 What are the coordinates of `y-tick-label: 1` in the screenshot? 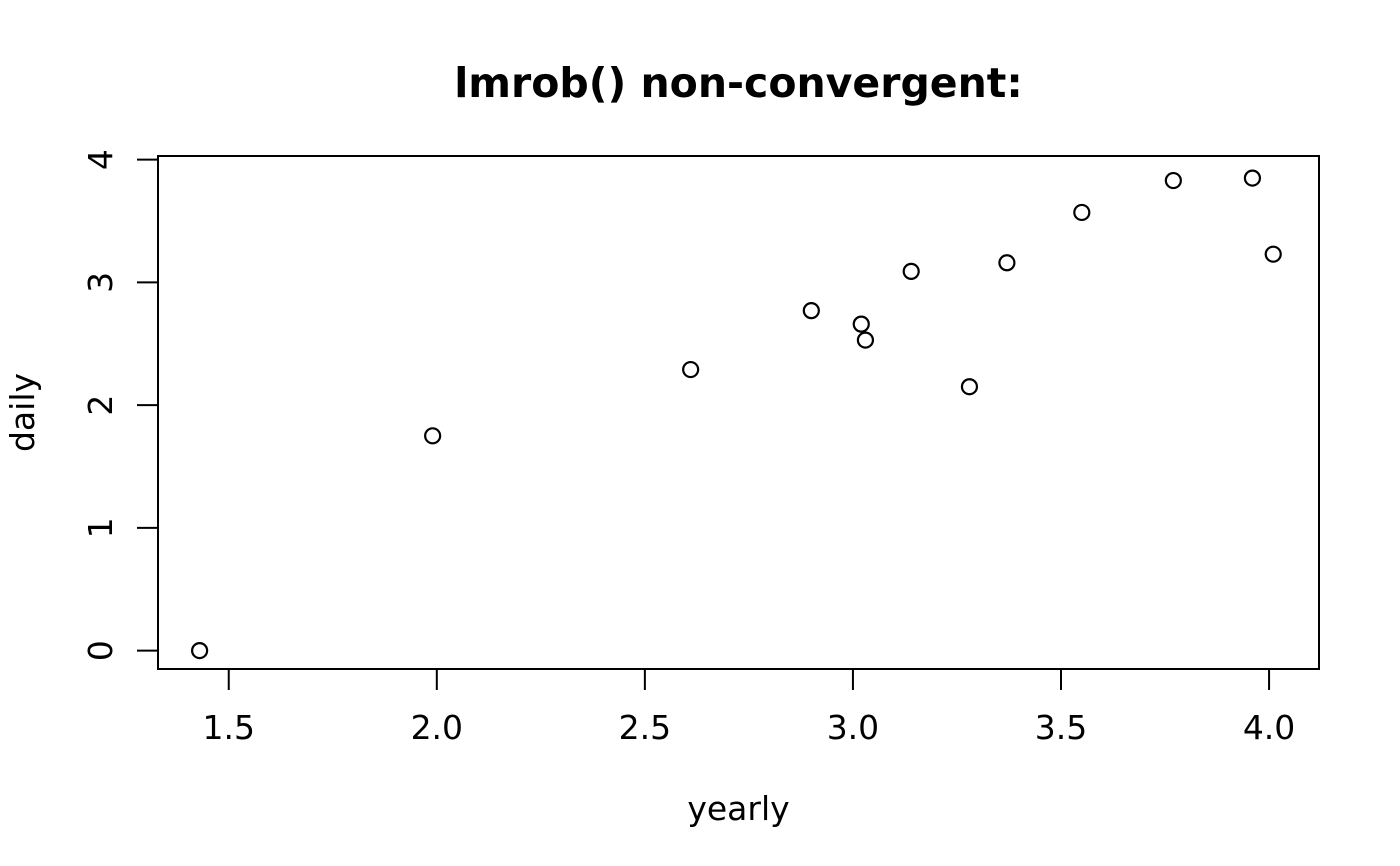 It's located at (100, 527).